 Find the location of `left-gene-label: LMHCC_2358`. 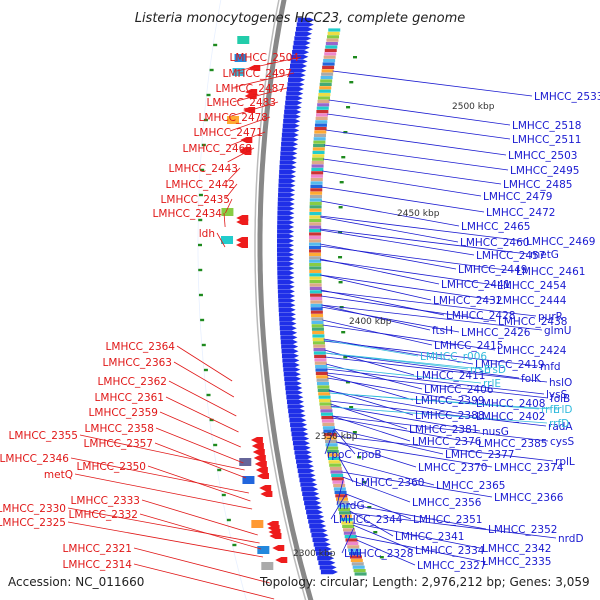

left-gene-label: LMHCC_2358 is located at coordinates (119, 429).